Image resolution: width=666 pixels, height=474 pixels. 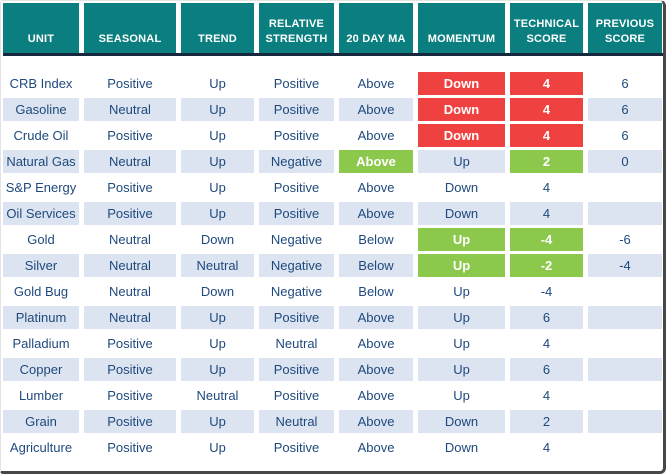 What do you see at coordinates (41, 83) in the screenshot?
I see `cell-unit: CRB Index` at bounding box center [41, 83].